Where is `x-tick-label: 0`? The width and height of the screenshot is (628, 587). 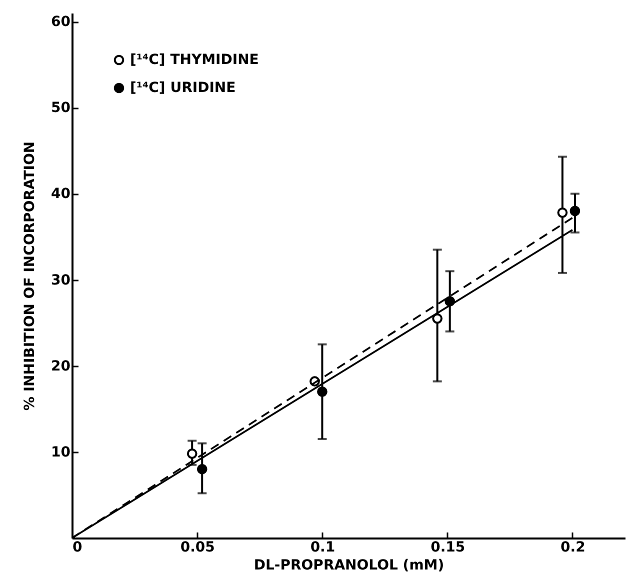
x-tick-label: 0 is located at coordinates (77, 548).